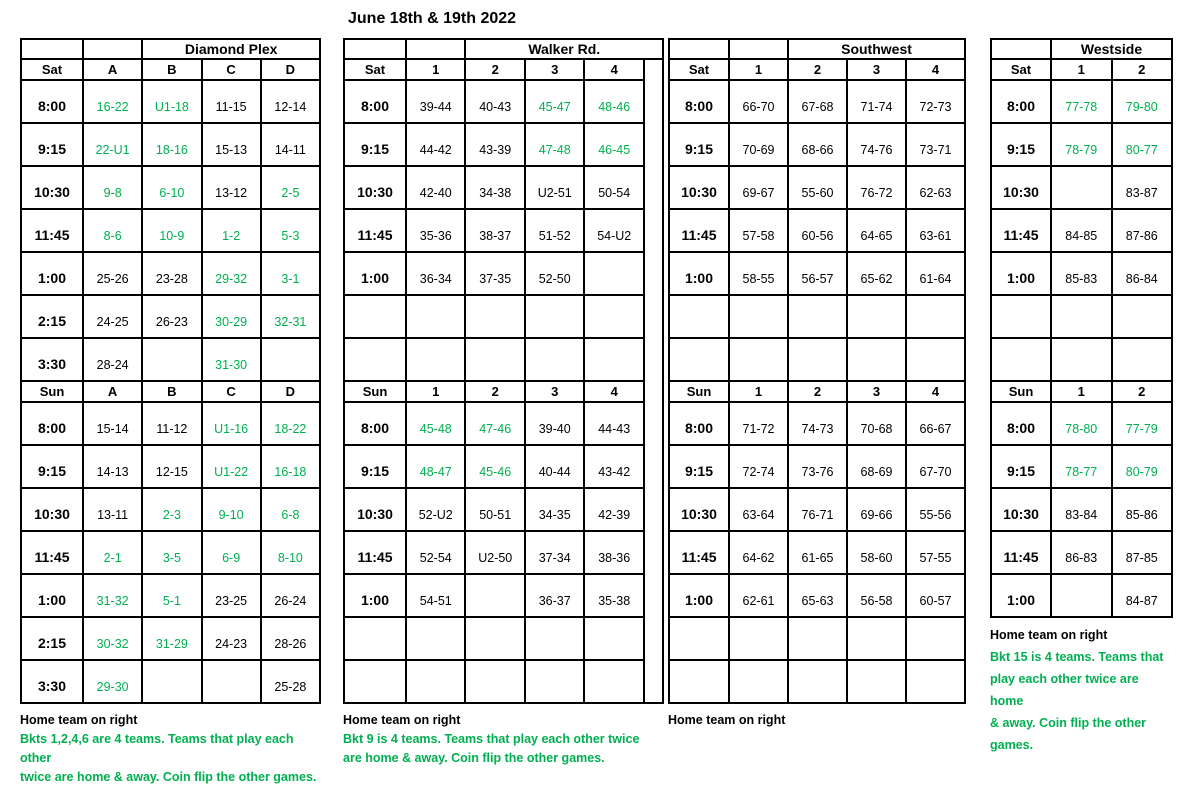  Describe the element at coordinates (172, 144) in the screenshot. I see `game-cell: 18-16` at that location.